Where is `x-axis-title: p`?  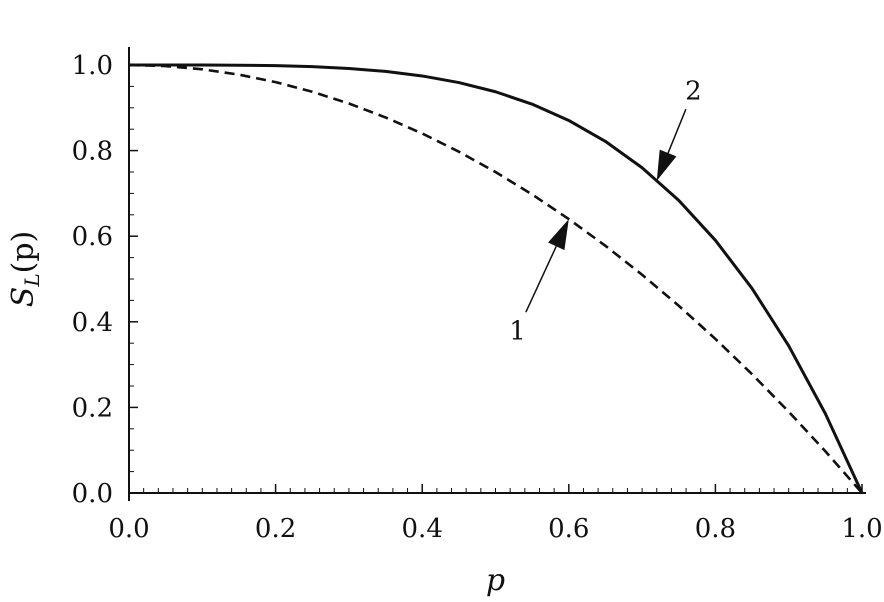
x-axis-title: p is located at coordinates (495, 580).